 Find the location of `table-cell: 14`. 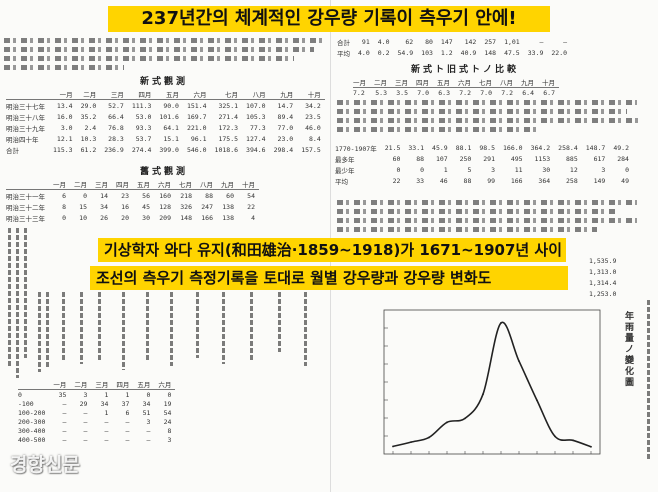

table-cell: 14 is located at coordinates (104, 195).